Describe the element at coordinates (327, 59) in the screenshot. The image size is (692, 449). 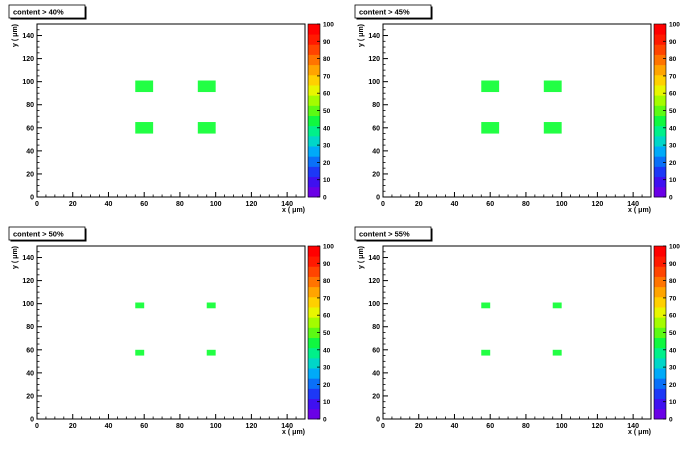
I see `colorbar-tick-label: 80` at that location.